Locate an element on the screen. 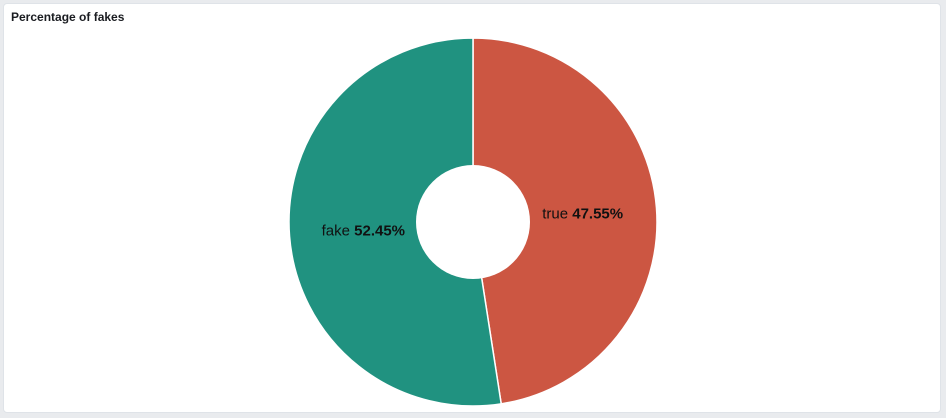 The height and width of the screenshot is (418, 946). panel-title: Percentage of fakes is located at coordinates (68, 17).